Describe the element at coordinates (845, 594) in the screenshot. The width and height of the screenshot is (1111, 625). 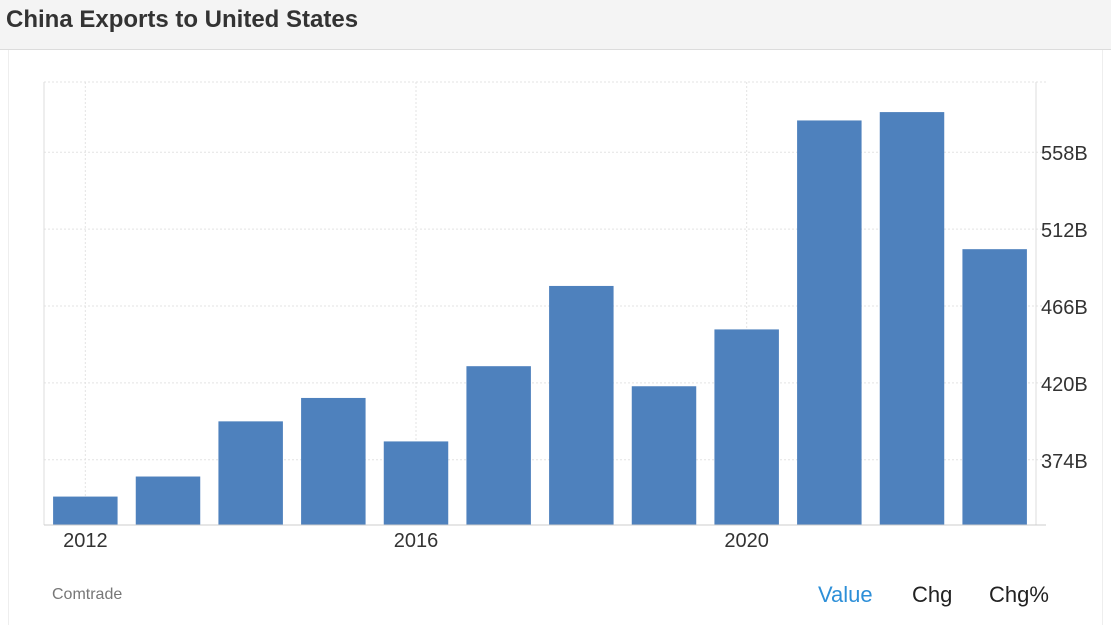
I see `value-toggle: Value` at that location.